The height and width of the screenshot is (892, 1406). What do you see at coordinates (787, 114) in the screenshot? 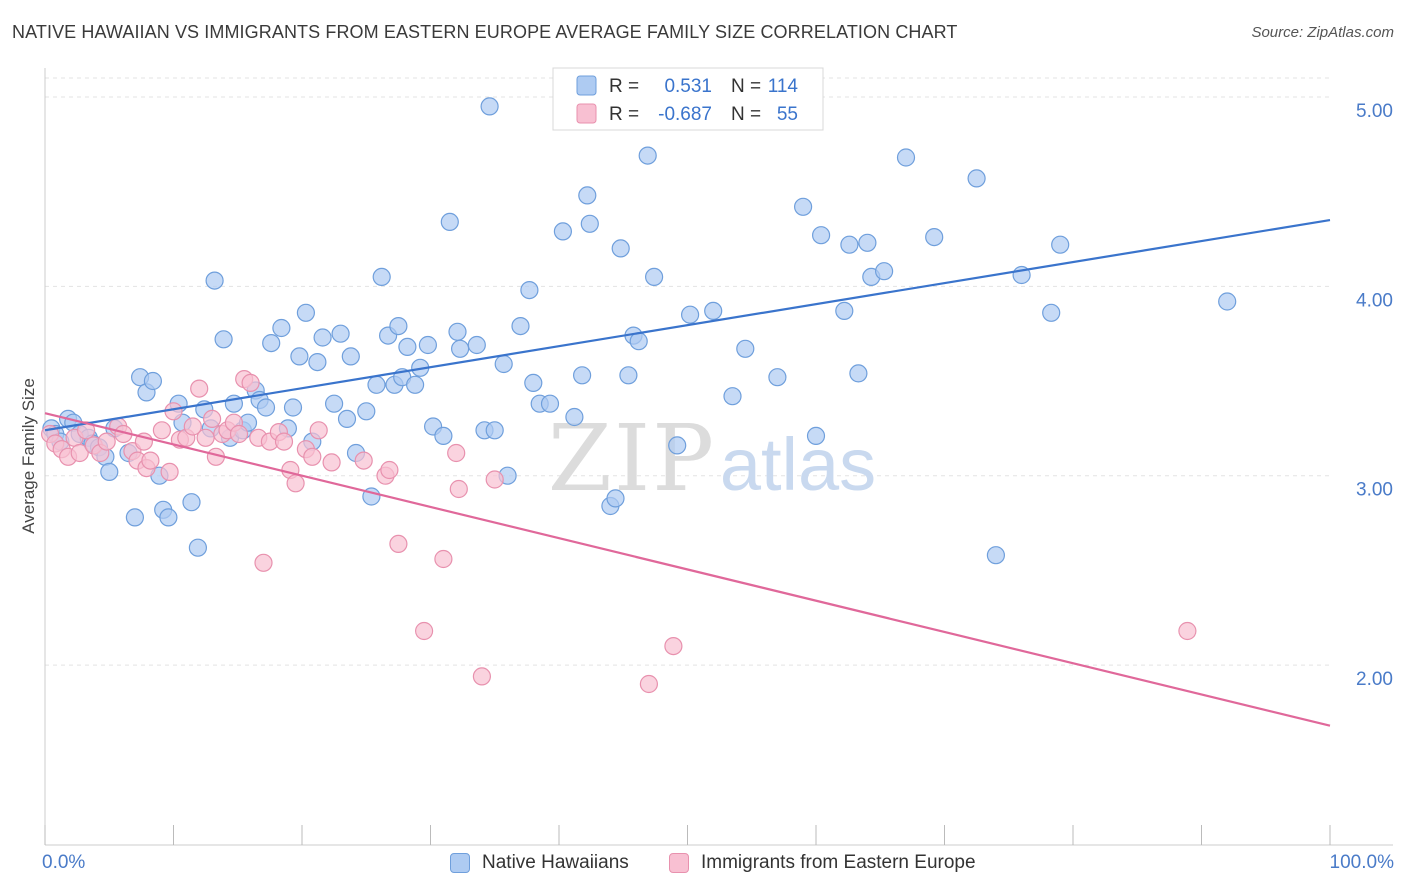
I see `legend-n-value-1: 55` at bounding box center [787, 114].